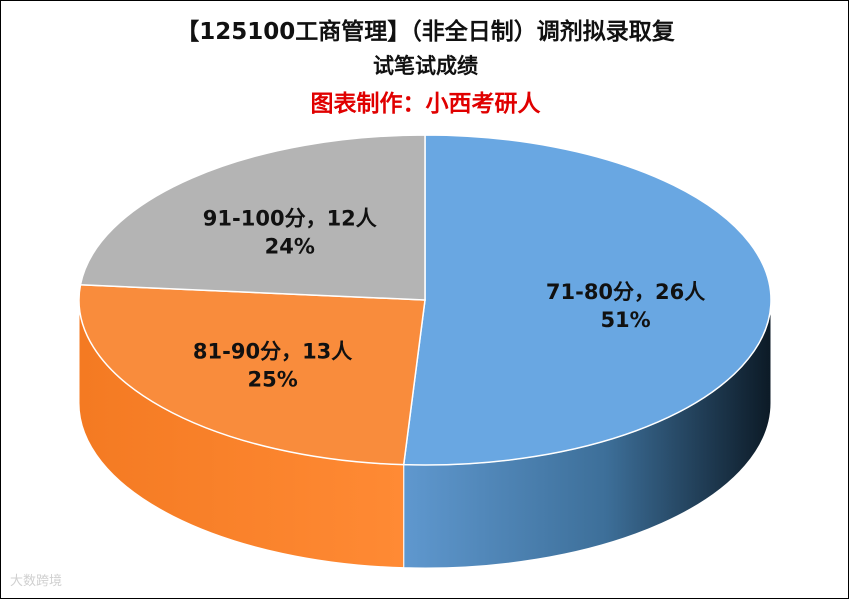 Image resolution: width=851 pixels, height=601 pixels. Describe the element at coordinates (290, 246) in the screenshot. I see `slice-percent-91-100: 24%` at that location.